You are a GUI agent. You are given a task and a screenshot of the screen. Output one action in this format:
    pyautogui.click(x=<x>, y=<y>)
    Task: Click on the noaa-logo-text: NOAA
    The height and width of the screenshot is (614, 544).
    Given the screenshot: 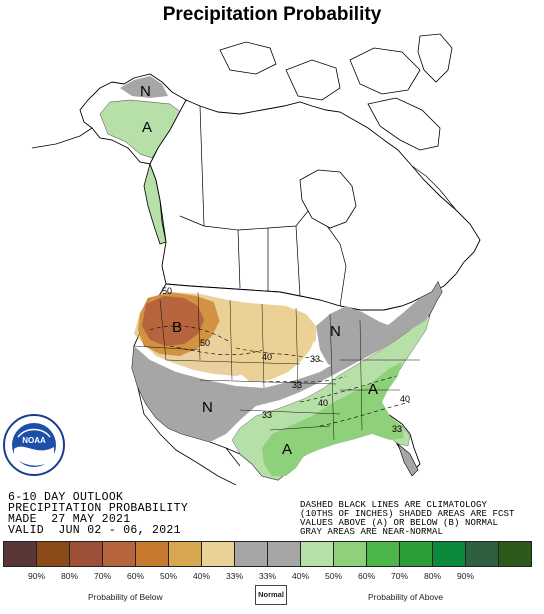 What is the action you would take?
    pyautogui.click(x=34, y=440)
    